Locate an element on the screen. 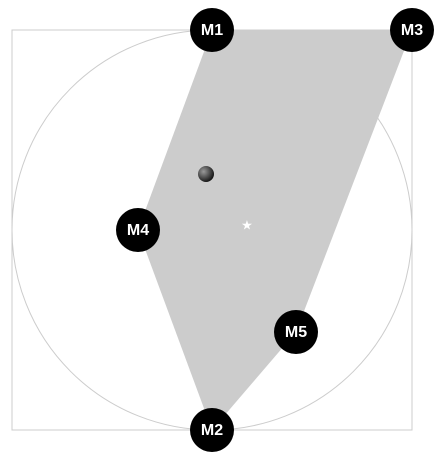 The image size is (441, 460). star-icon: ★ is located at coordinates (247, 226).